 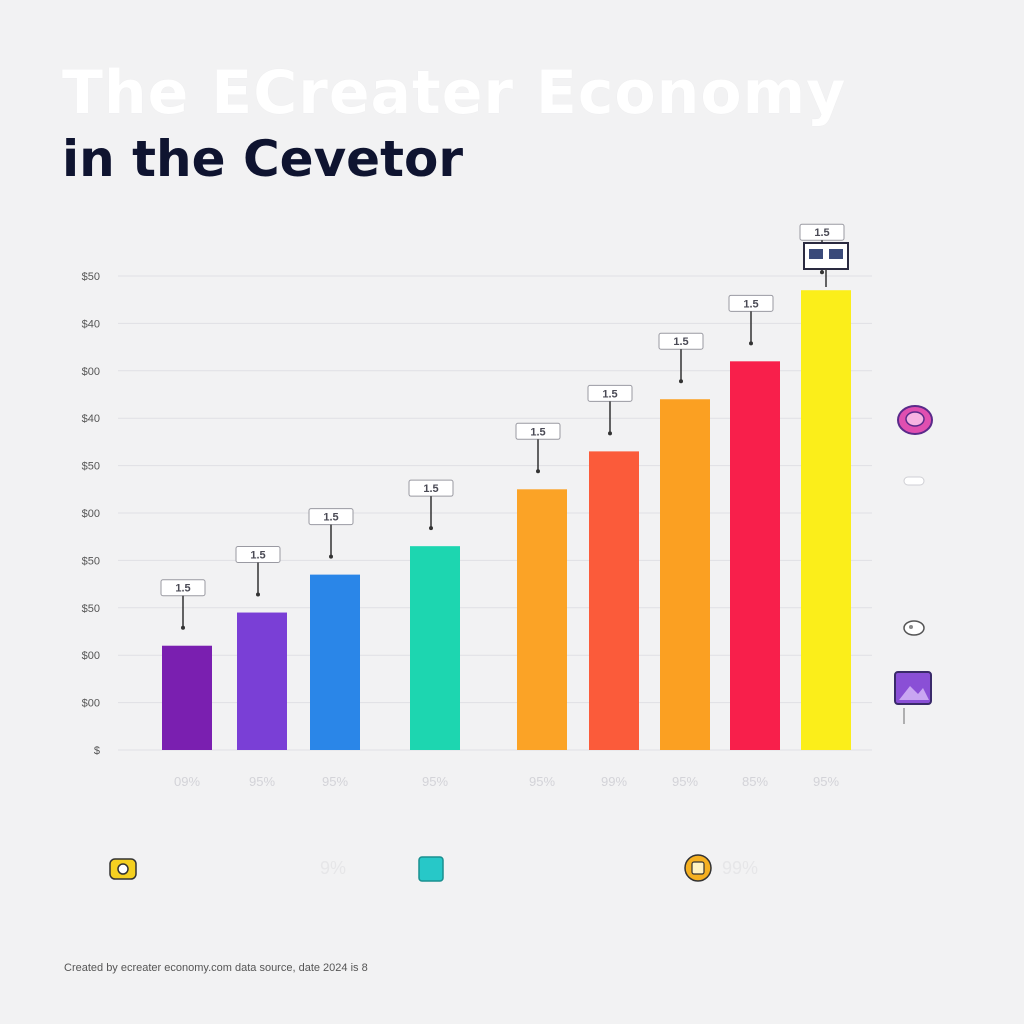 I want to click on data-label-6: 1.5, so click(x=609, y=394).